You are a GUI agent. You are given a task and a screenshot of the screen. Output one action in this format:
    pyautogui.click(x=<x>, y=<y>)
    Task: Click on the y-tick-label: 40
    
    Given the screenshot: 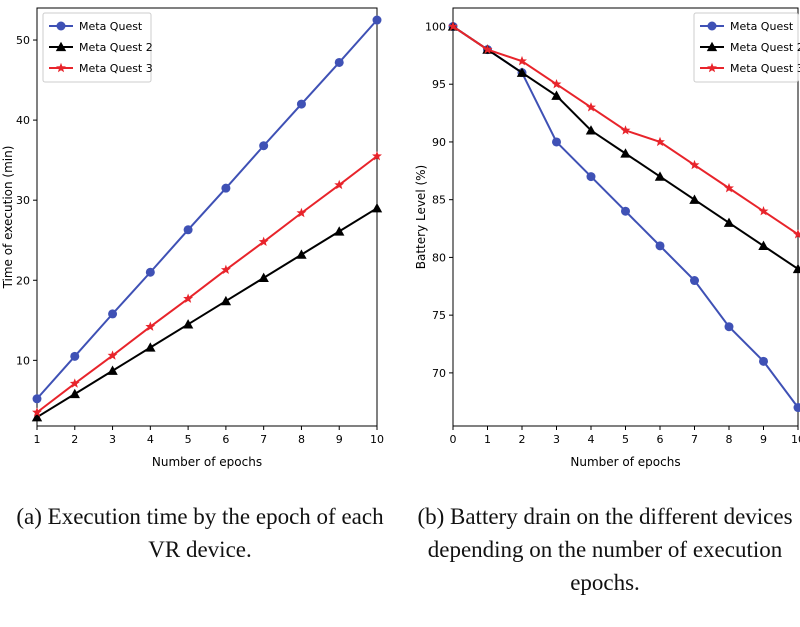 What is the action you would take?
    pyautogui.click(x=23, y=120)
    